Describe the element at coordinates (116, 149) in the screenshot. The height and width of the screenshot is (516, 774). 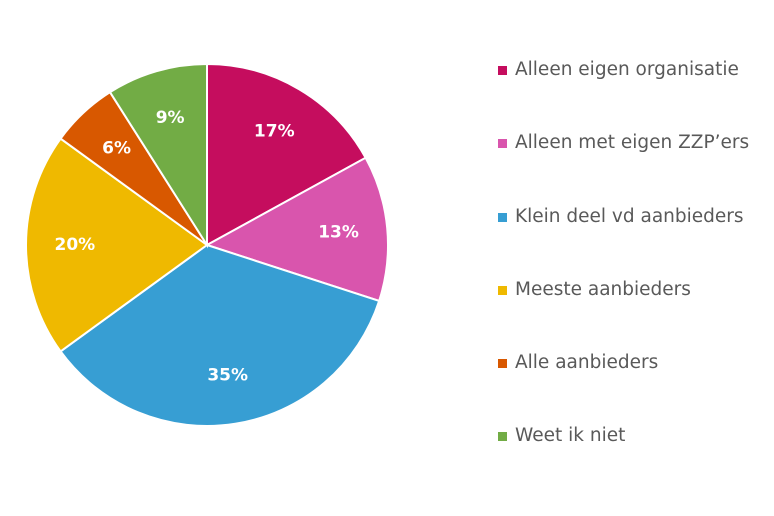
I see `data-label-4: 6%` at that location.